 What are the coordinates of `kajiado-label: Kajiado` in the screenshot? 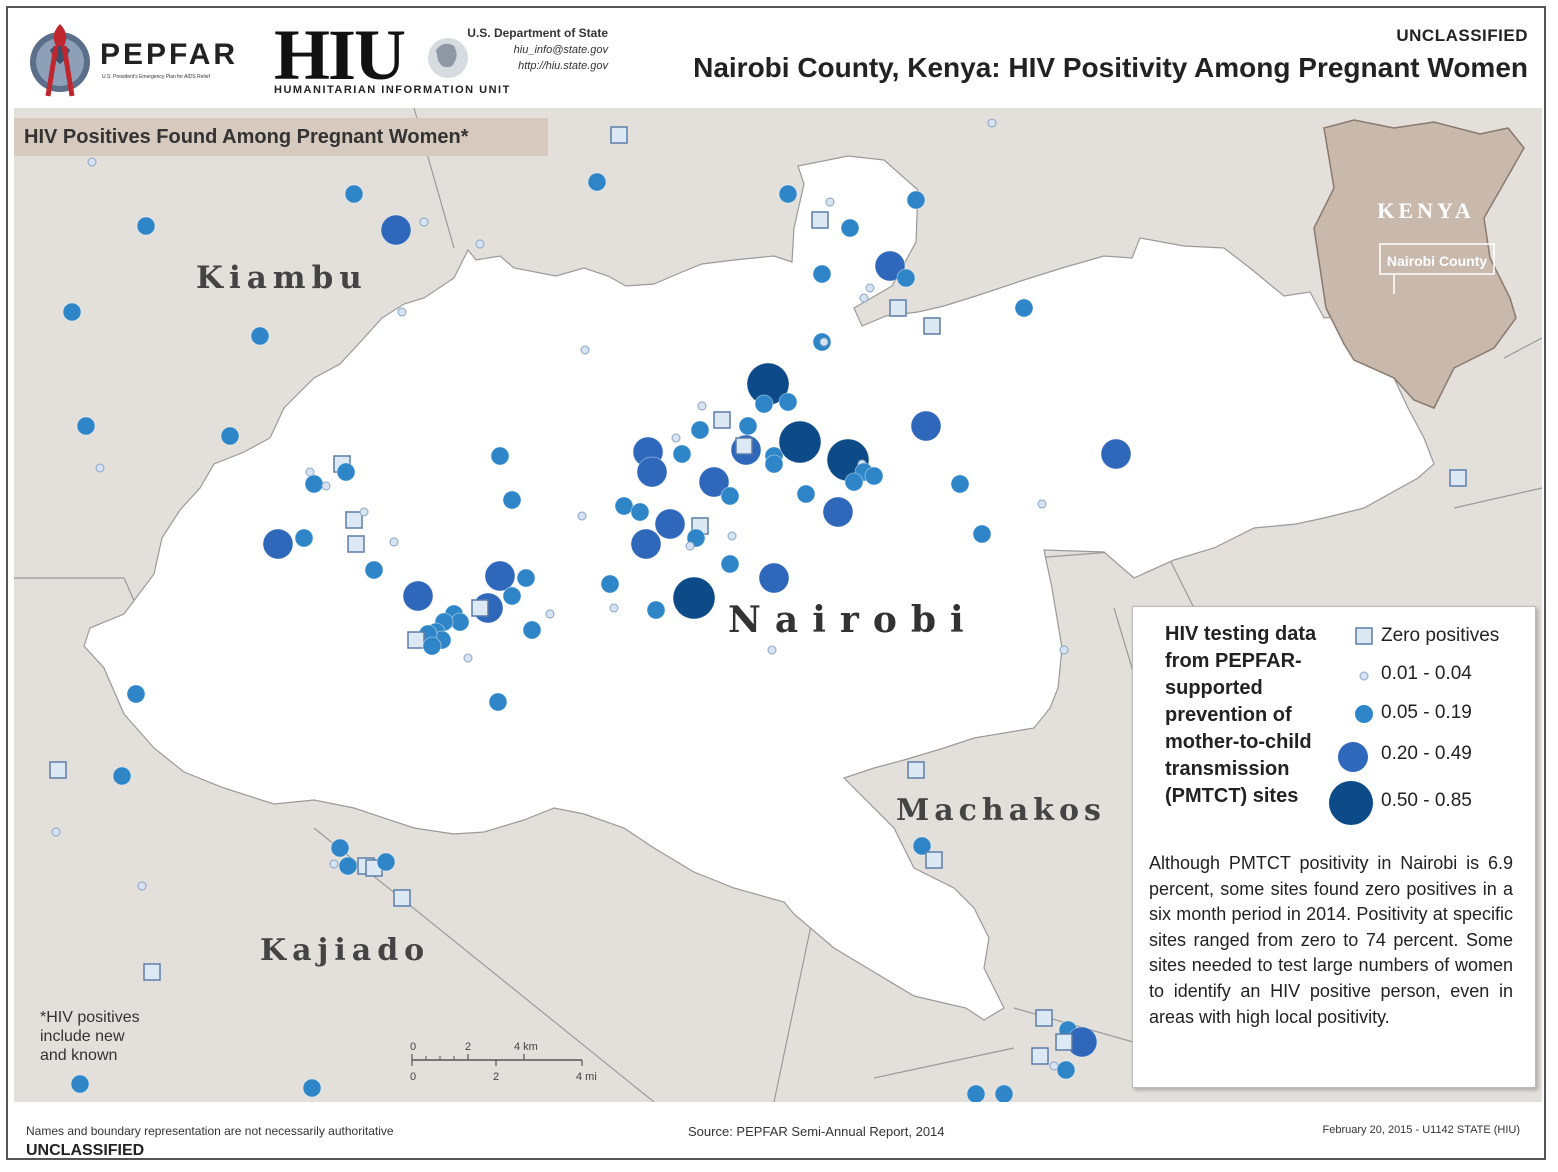 It's located at (345, 950).